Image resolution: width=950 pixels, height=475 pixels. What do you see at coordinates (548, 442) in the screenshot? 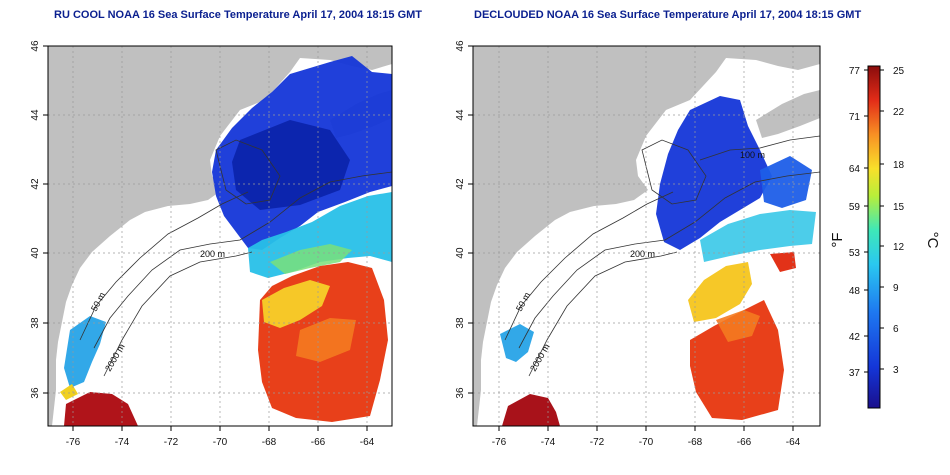
I see `right-x-tick: -74` at bounding box center [548, 442].